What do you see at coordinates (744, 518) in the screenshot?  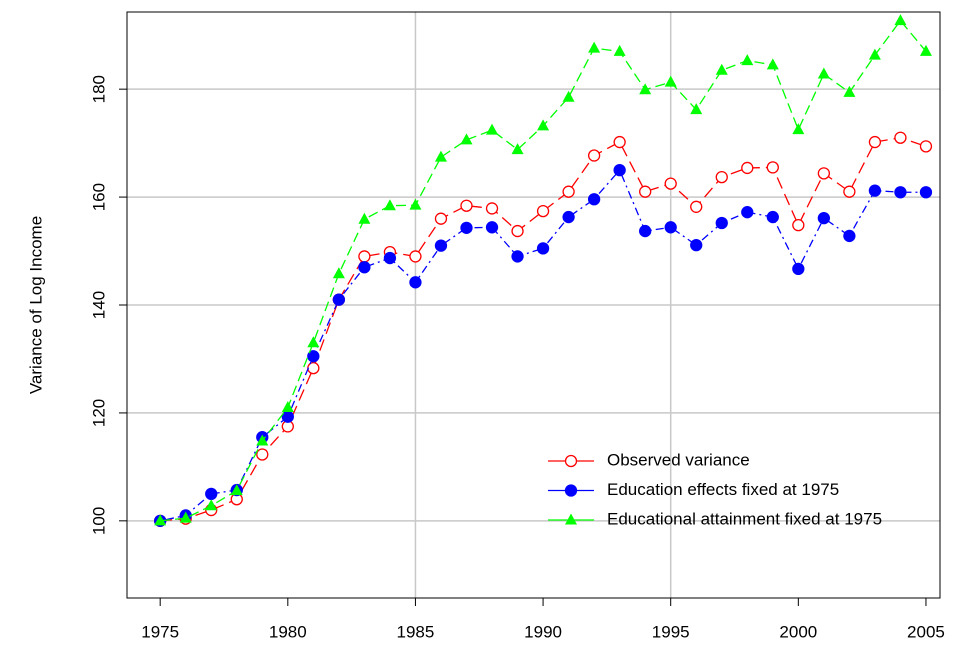 I see `legend-label: Educational attainment fixed at 1975` at bounding box center [744, 518].